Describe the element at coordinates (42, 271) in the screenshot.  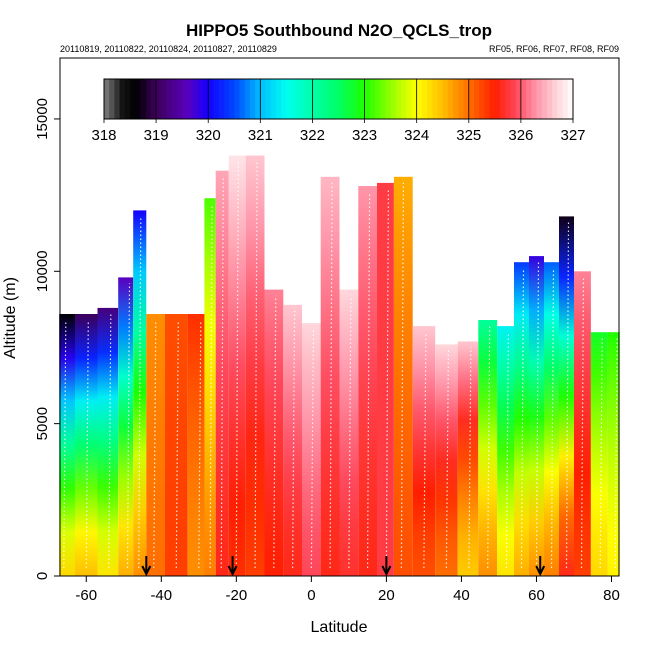
I see `y-tick-label: 10000` at that location.